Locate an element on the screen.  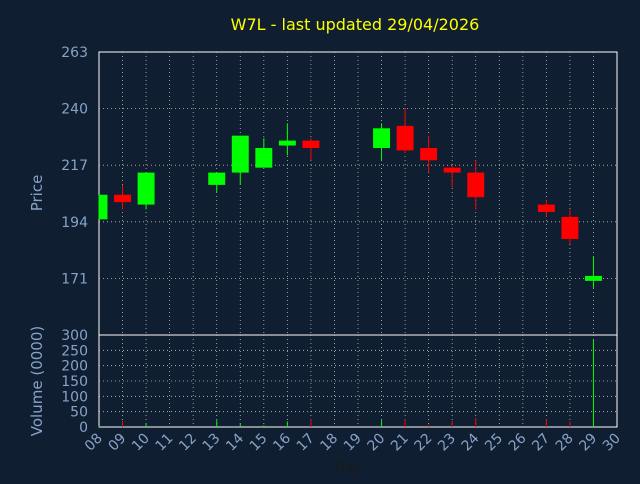
volume-y-tick-label: 0 is located at coordinates (83, 428).